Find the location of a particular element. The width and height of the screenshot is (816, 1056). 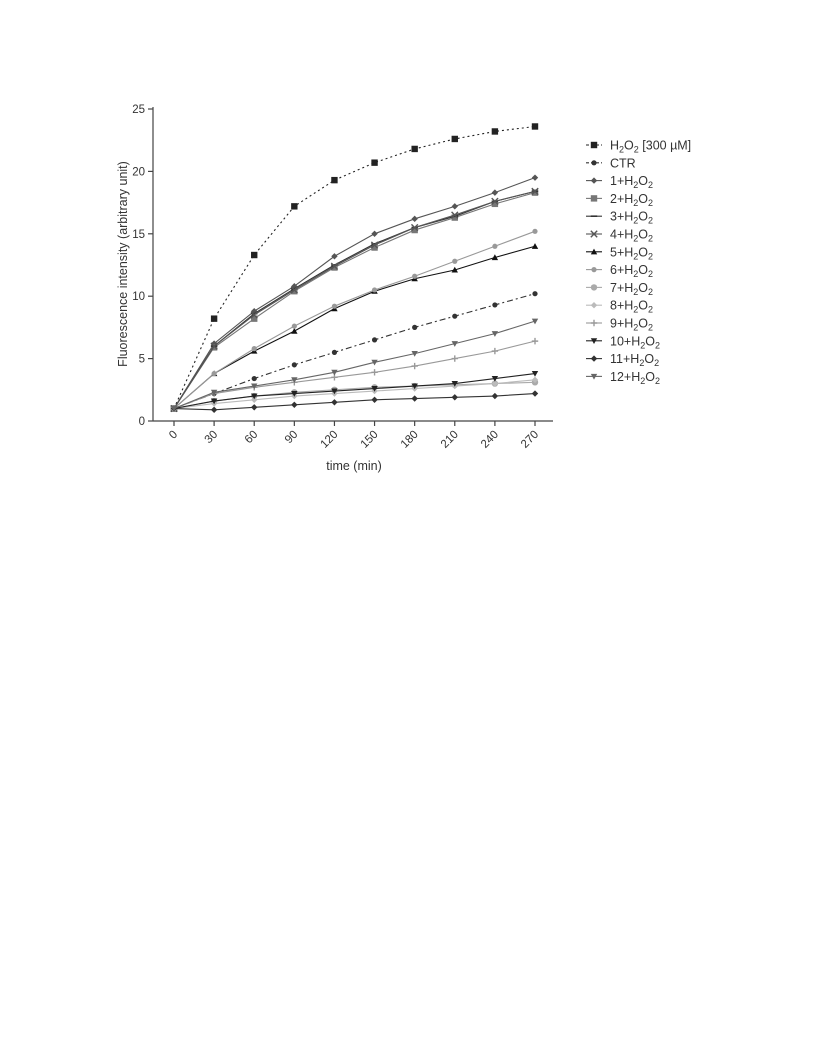

legend-item: 5+H2O2 is located at coordinates (619, 253).